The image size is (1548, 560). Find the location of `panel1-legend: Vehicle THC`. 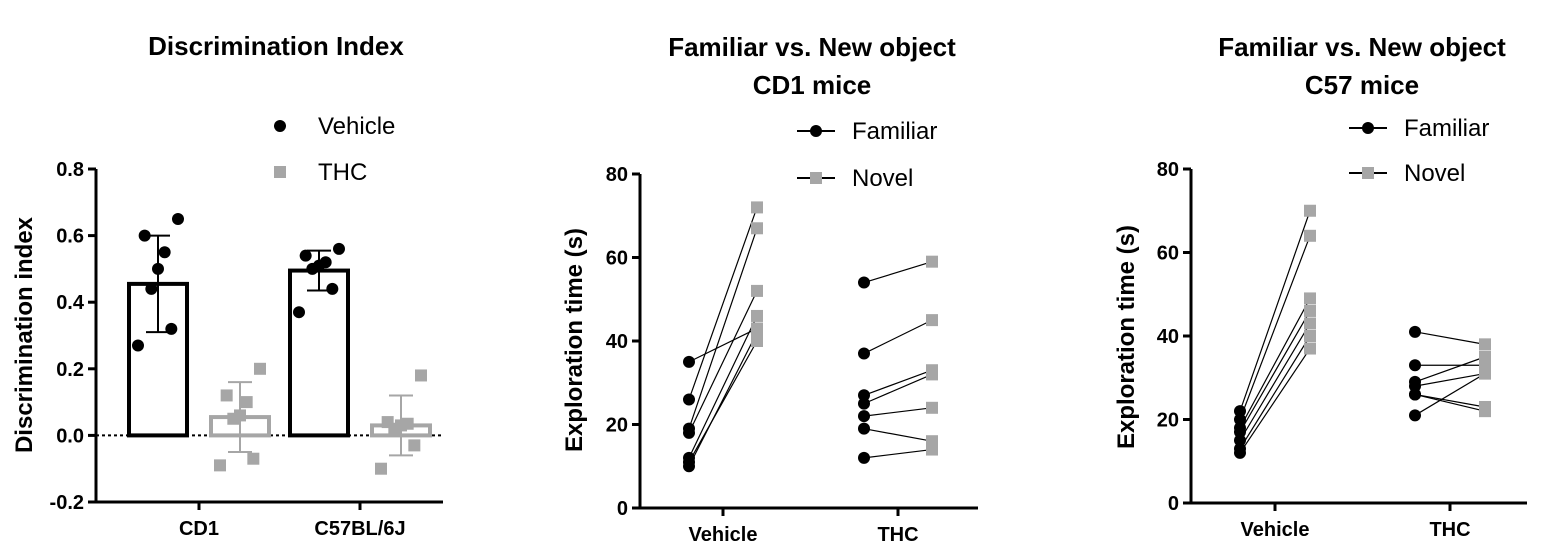

panel1-legend: Vehicle THC is located at coordinates (334, 149).